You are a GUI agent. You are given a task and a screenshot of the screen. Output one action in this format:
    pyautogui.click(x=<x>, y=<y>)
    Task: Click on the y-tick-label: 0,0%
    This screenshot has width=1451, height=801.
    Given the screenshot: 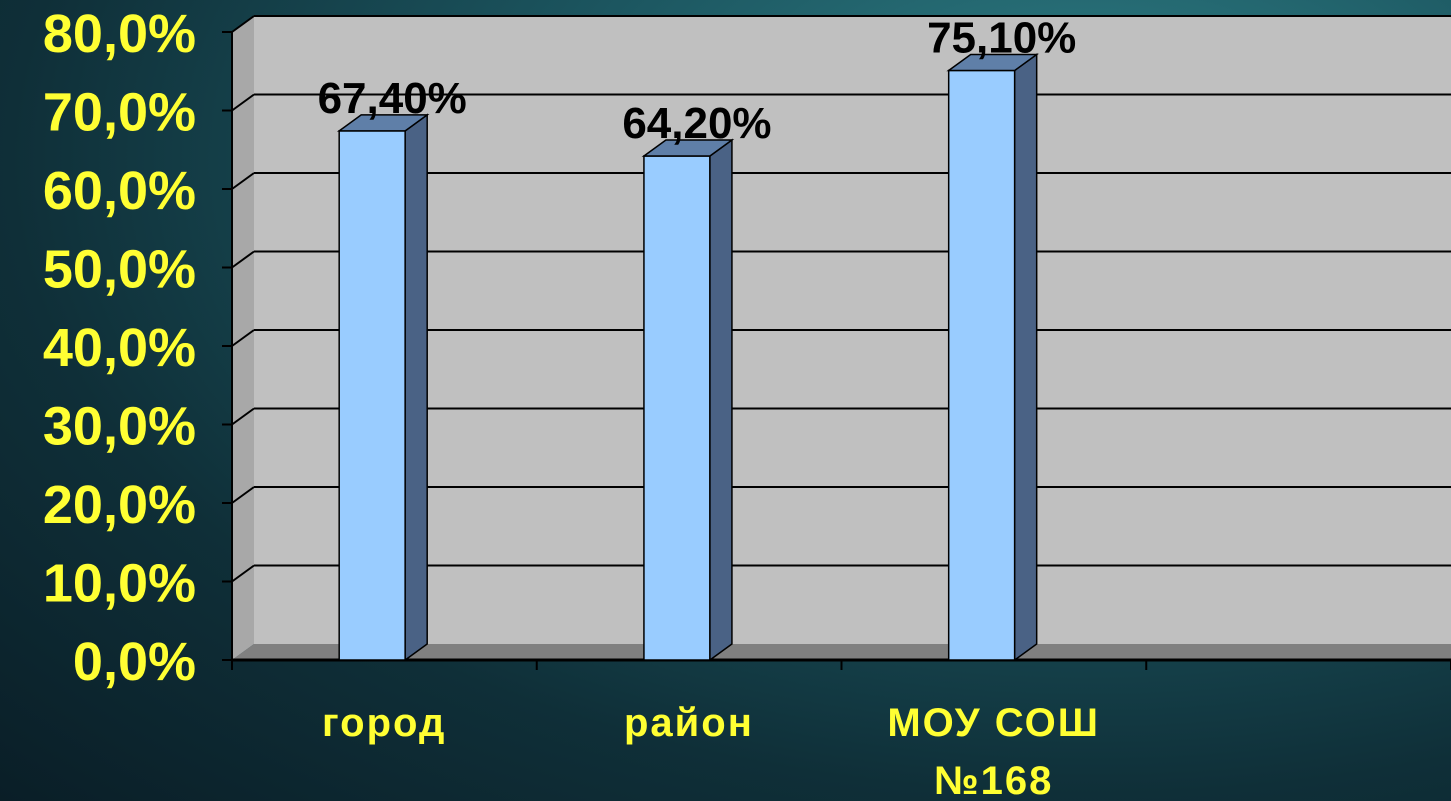 What is the action you would take?
    pyautogui.click(x=134, y=662)
    